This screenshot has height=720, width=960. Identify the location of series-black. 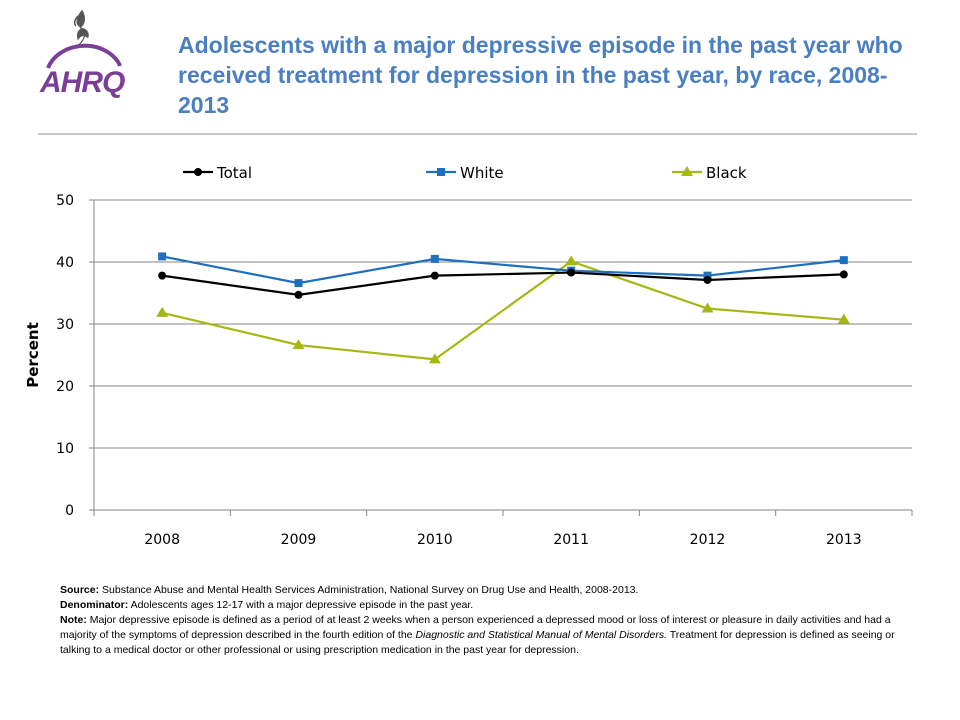
(503, 309).